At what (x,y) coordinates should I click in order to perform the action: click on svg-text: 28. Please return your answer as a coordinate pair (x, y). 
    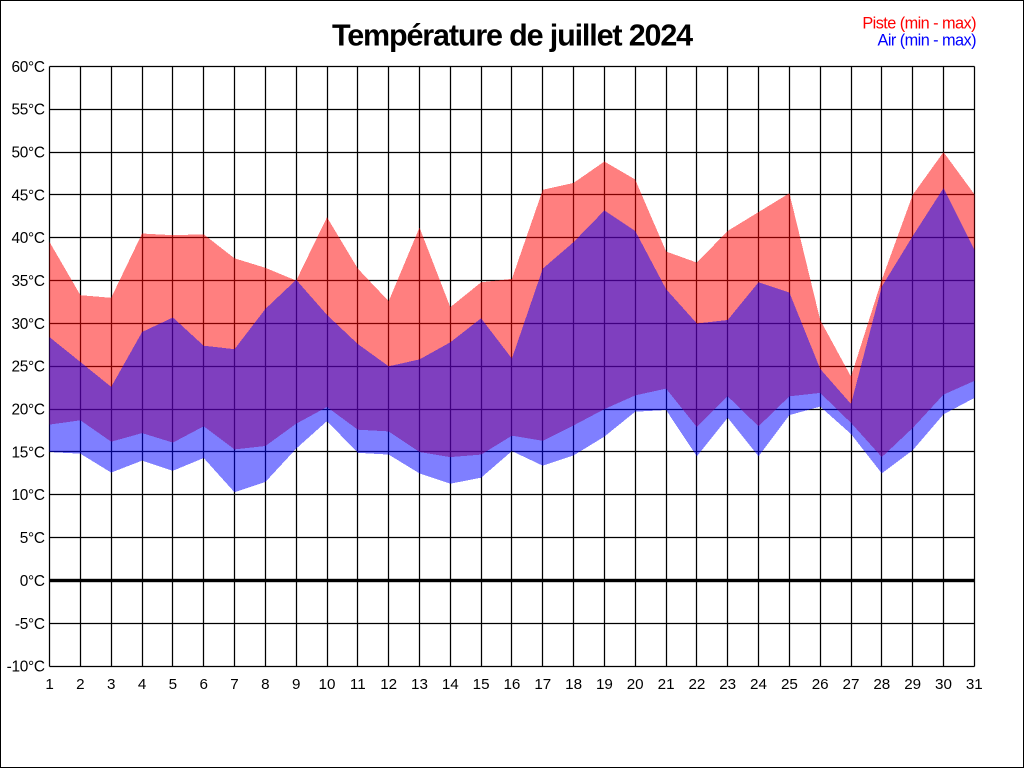
    Looking at the image, I should click on (881, 684).